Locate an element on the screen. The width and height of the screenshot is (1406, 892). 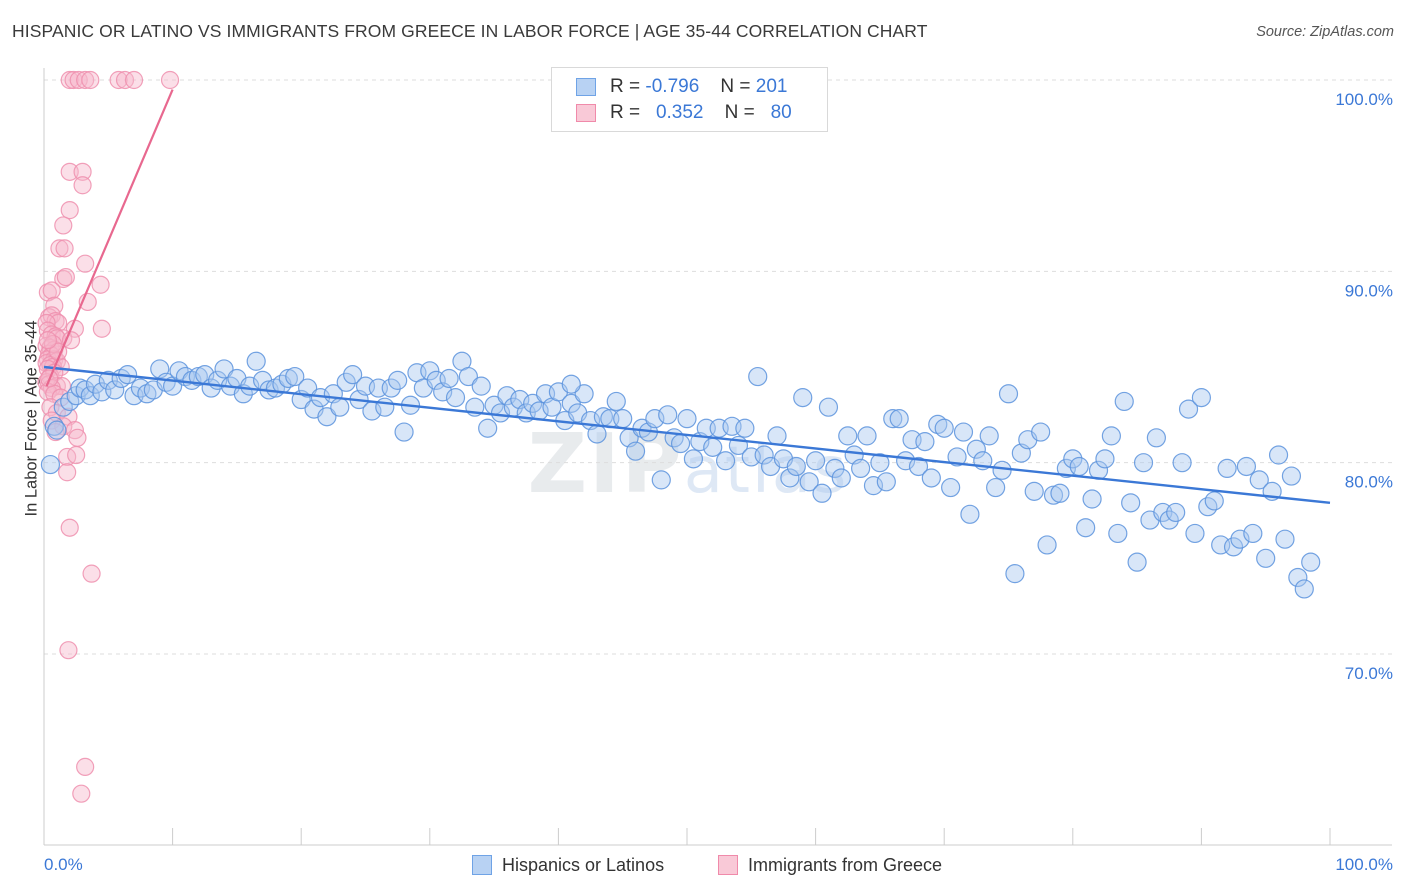
legend-r-label: R = is located at coordinates (625, 86).